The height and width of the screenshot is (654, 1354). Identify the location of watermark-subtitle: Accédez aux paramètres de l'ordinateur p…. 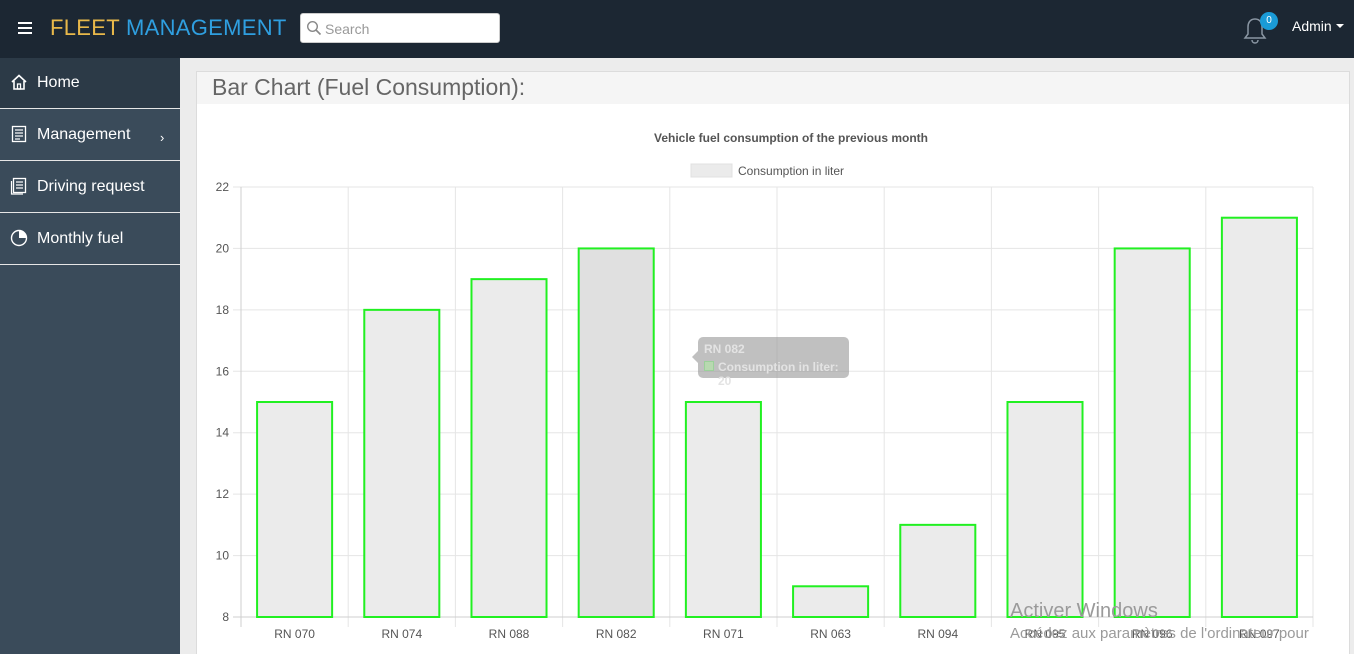
(1159, 633).